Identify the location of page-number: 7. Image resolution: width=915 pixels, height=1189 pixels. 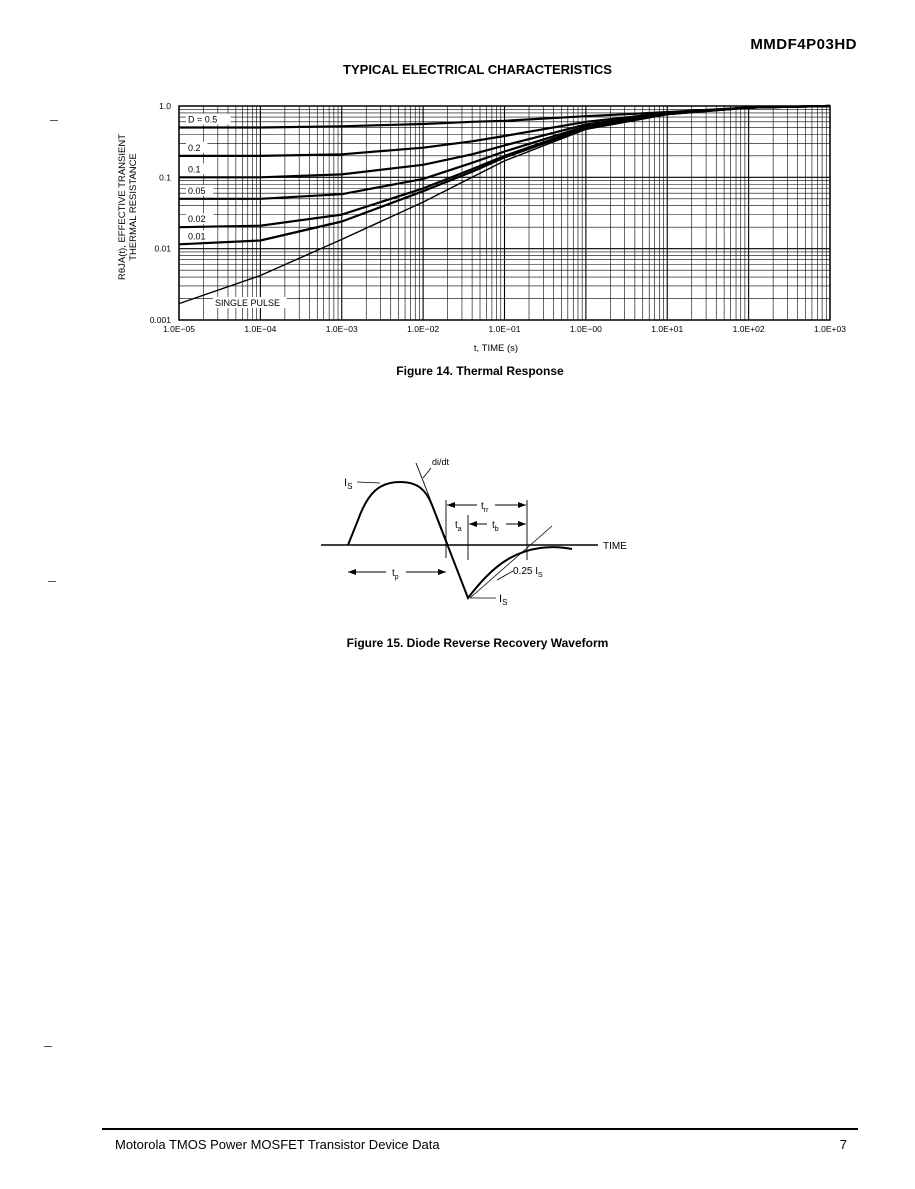
(843, 1144).